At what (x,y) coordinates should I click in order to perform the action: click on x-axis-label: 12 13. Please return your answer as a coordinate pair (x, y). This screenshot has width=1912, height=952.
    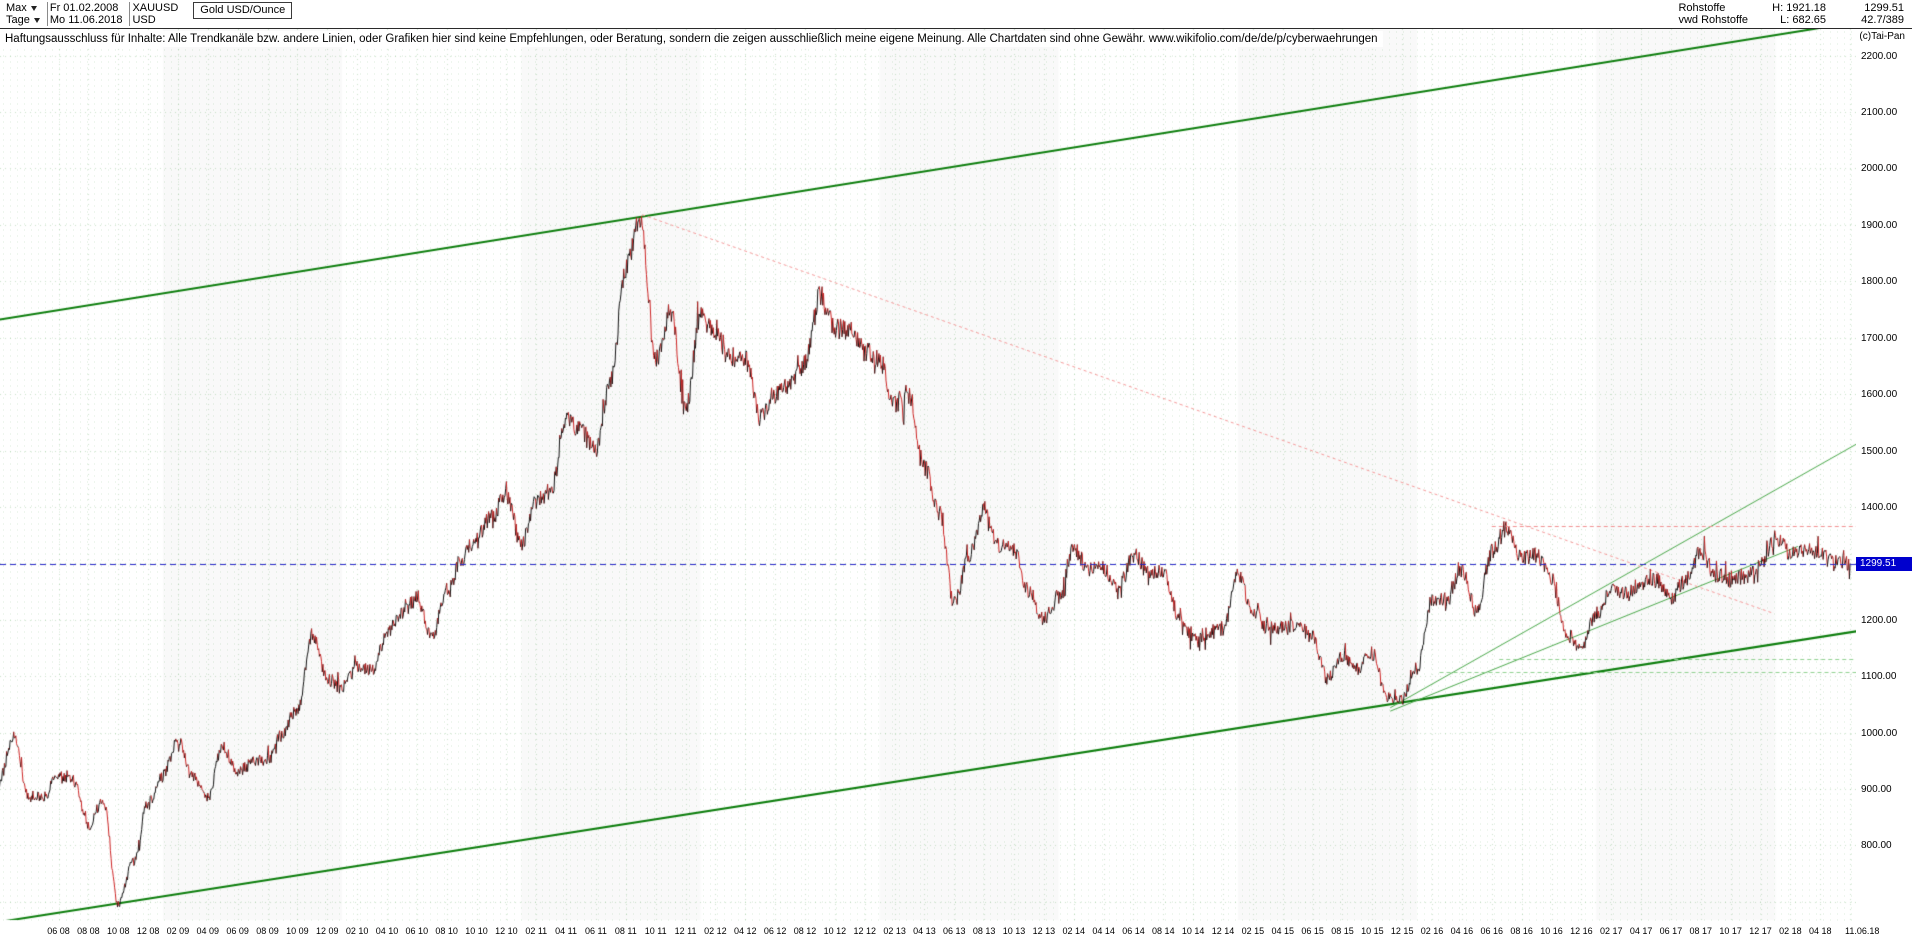
    Looking at the image, I should click on (1044, 931).